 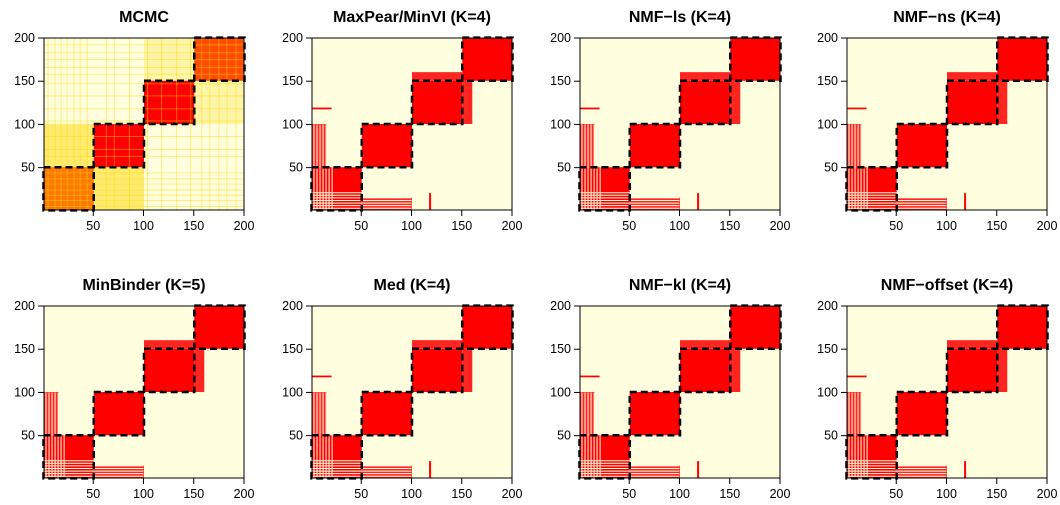 What do you see at coordinates (144, 17) in the screenshot?
I see `panel-title: MCMC` at bounding box center [144, 17].